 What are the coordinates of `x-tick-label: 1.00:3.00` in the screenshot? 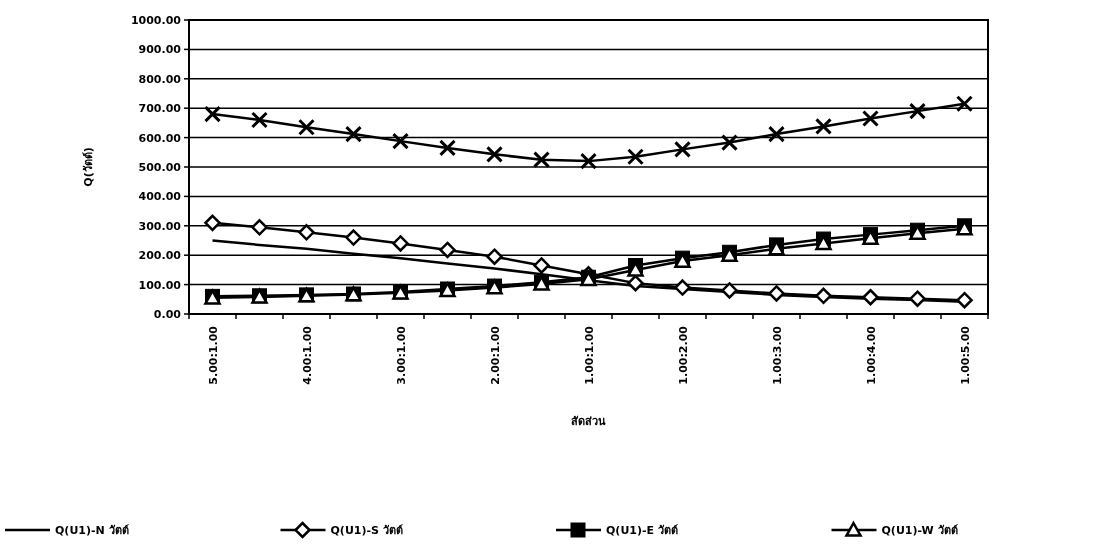 It's located at (777, 355).